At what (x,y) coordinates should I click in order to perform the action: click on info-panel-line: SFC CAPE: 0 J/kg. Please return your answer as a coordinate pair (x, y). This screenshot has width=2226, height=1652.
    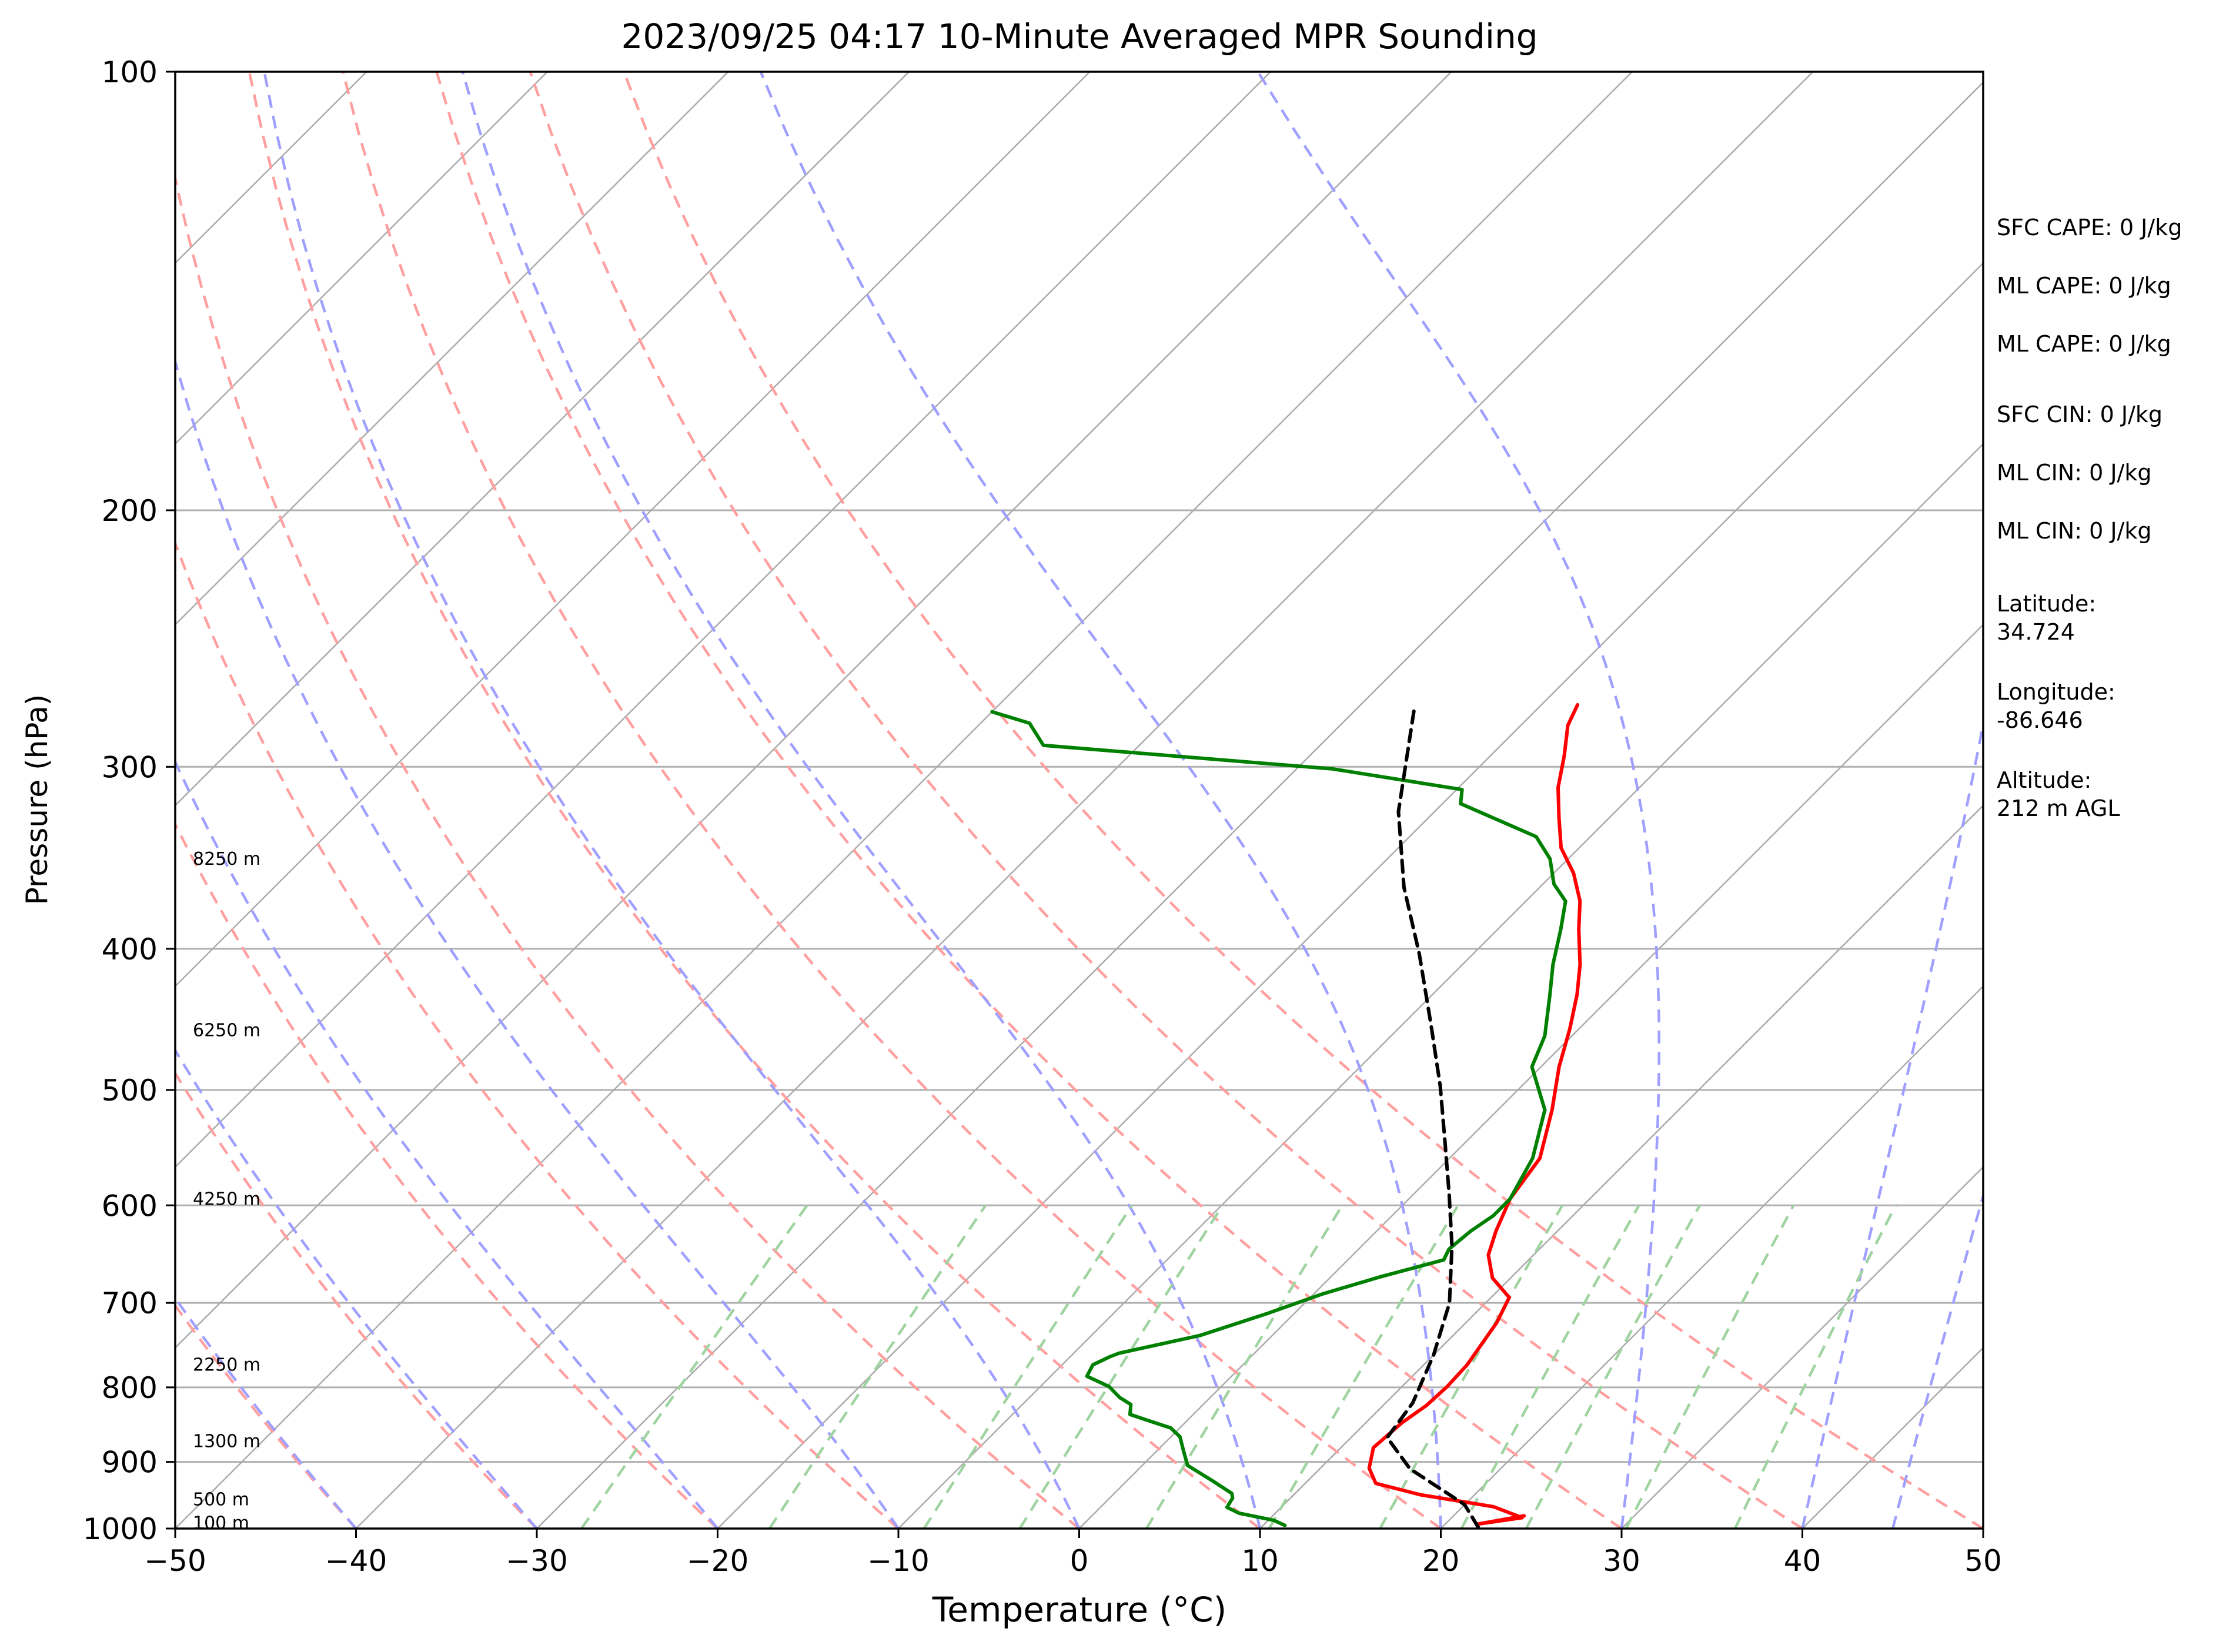
    Looking at the image, I should click on (2089, 228).